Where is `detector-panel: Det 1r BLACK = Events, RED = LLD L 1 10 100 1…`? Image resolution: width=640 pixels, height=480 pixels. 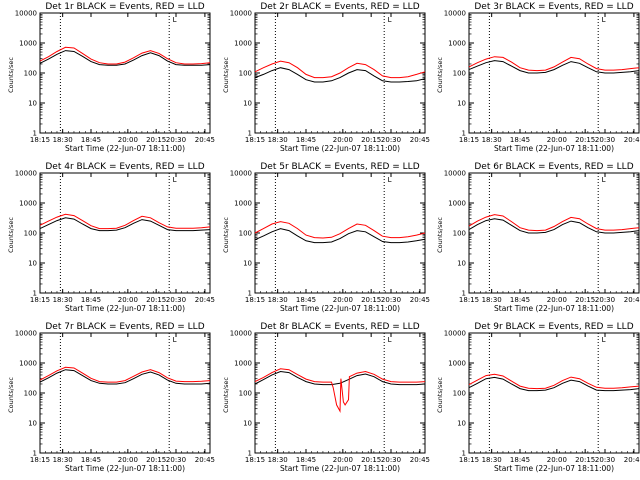 detector-panel: Det 1r BLACK = Events, RED = LLD L 1 10 100 1… is located at coordinates (111, 77).